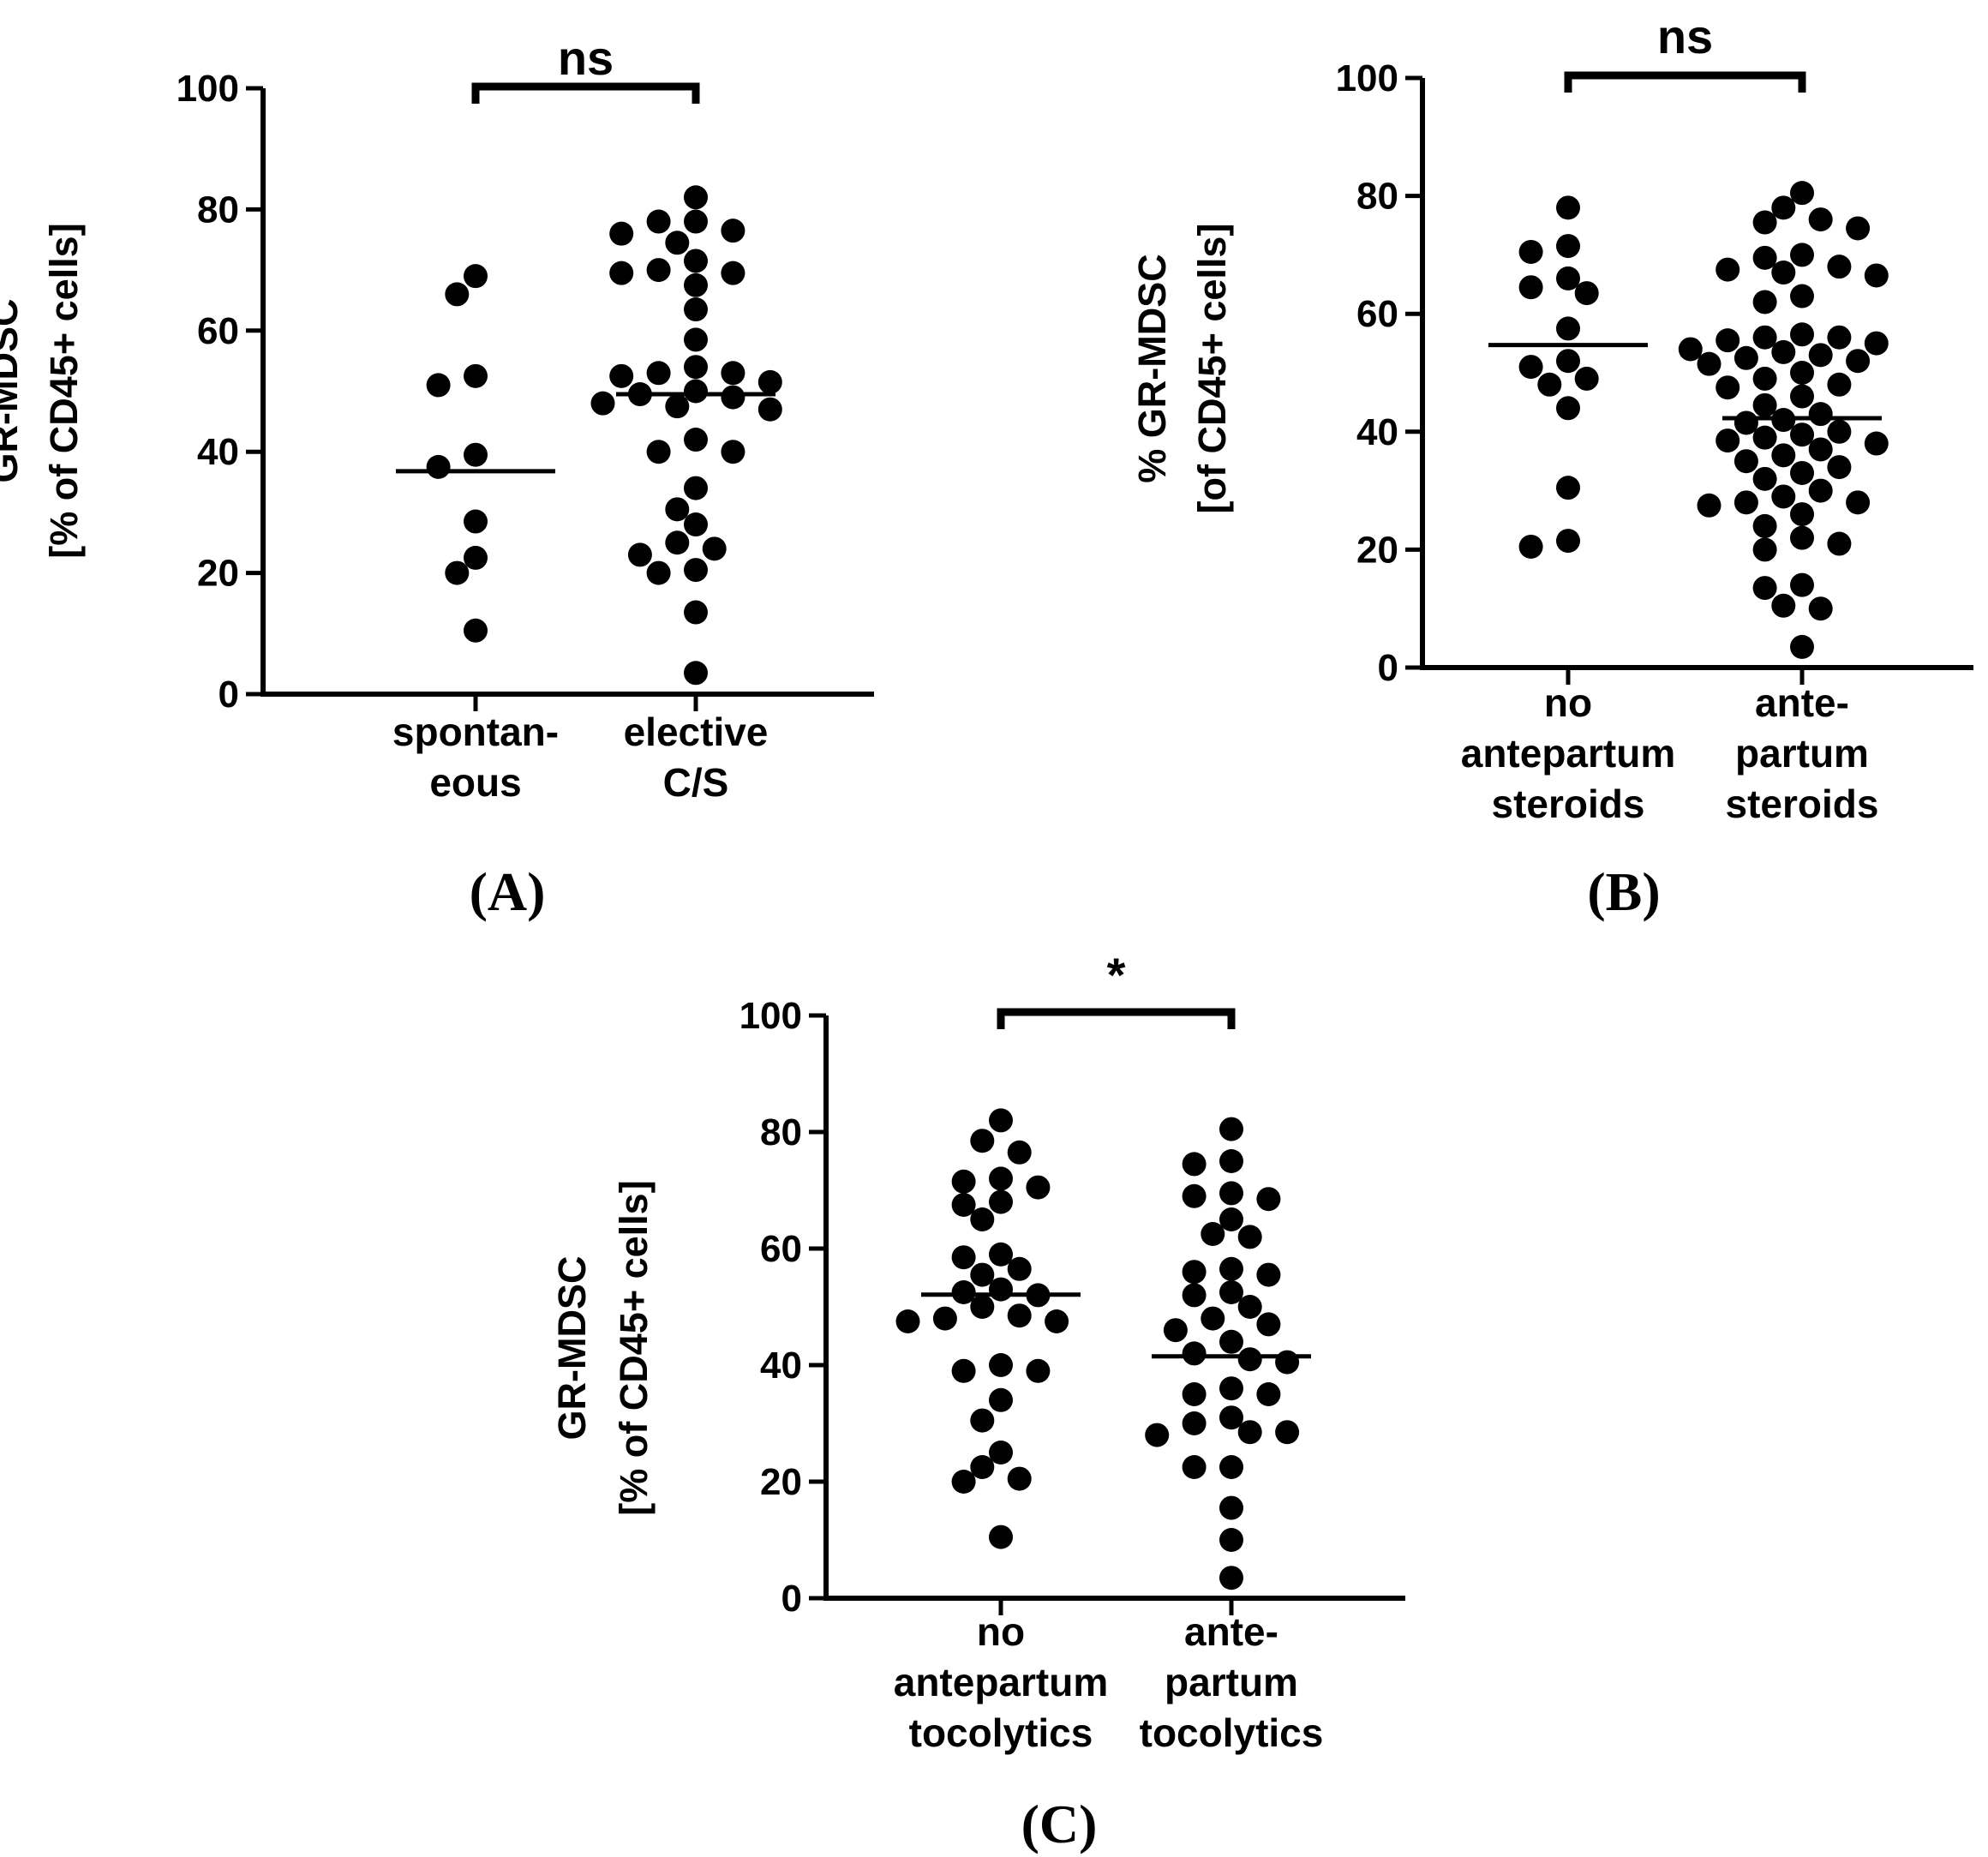 Image resolution: width=1988 pixels, height=1857 pixels. I want to click on panel-label-a: (A), so click(508, 891).